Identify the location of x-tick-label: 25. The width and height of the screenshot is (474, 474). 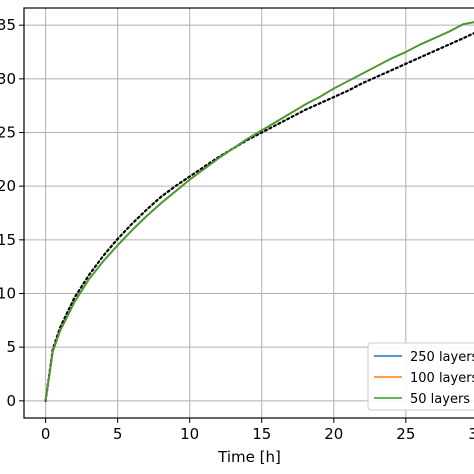
(405, 434).